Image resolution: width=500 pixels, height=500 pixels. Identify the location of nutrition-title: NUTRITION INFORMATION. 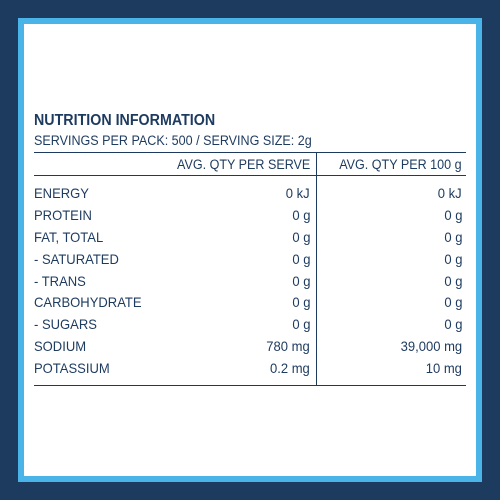
(125, 120).